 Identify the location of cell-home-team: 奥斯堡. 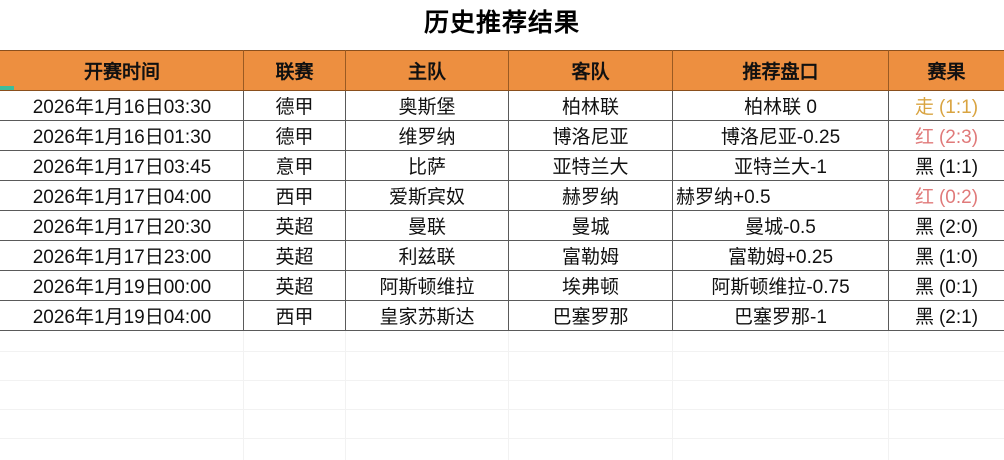
(427, 105).